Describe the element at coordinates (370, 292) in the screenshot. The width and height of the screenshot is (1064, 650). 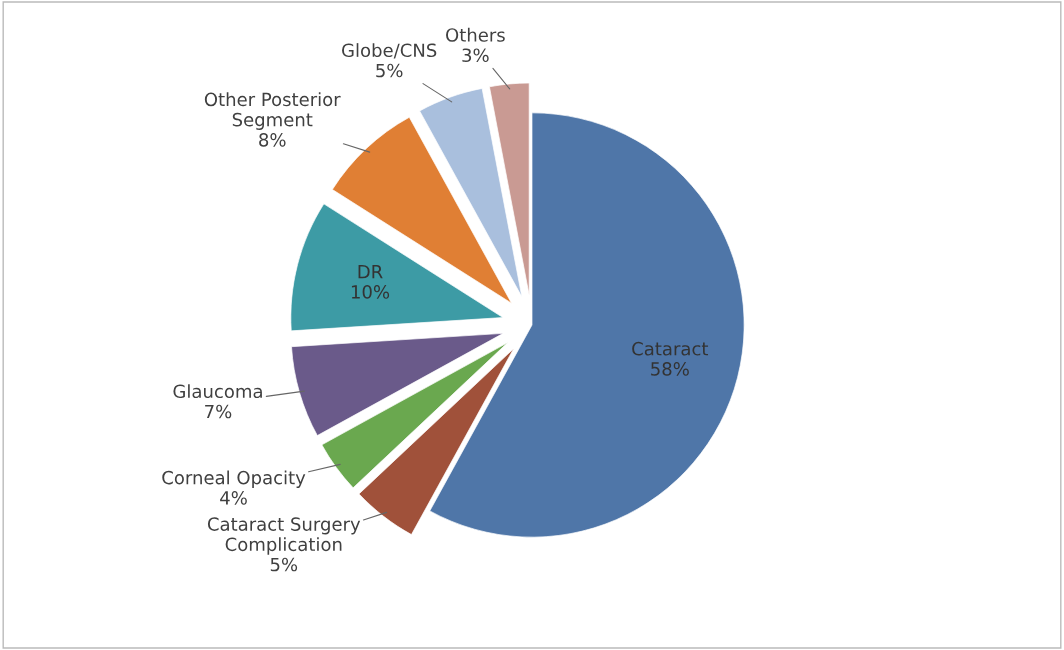
I see `data-label: 10%` at that location.